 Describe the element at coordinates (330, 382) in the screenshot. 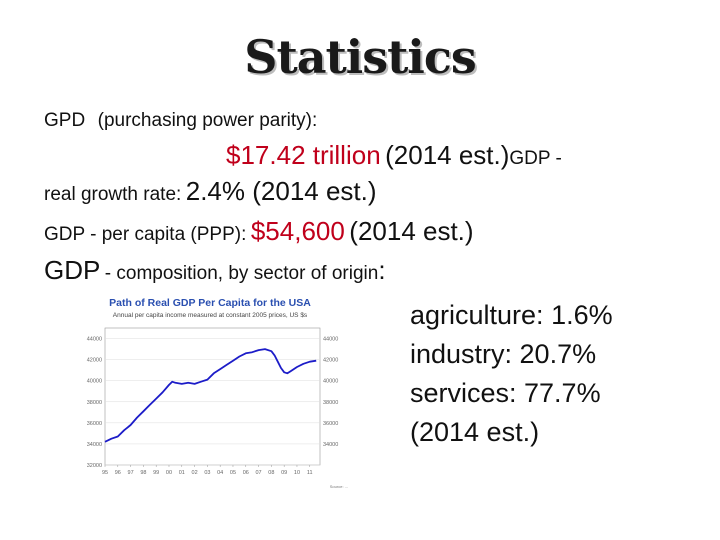

I see `chart-y-tick-right: 40000` at that location.